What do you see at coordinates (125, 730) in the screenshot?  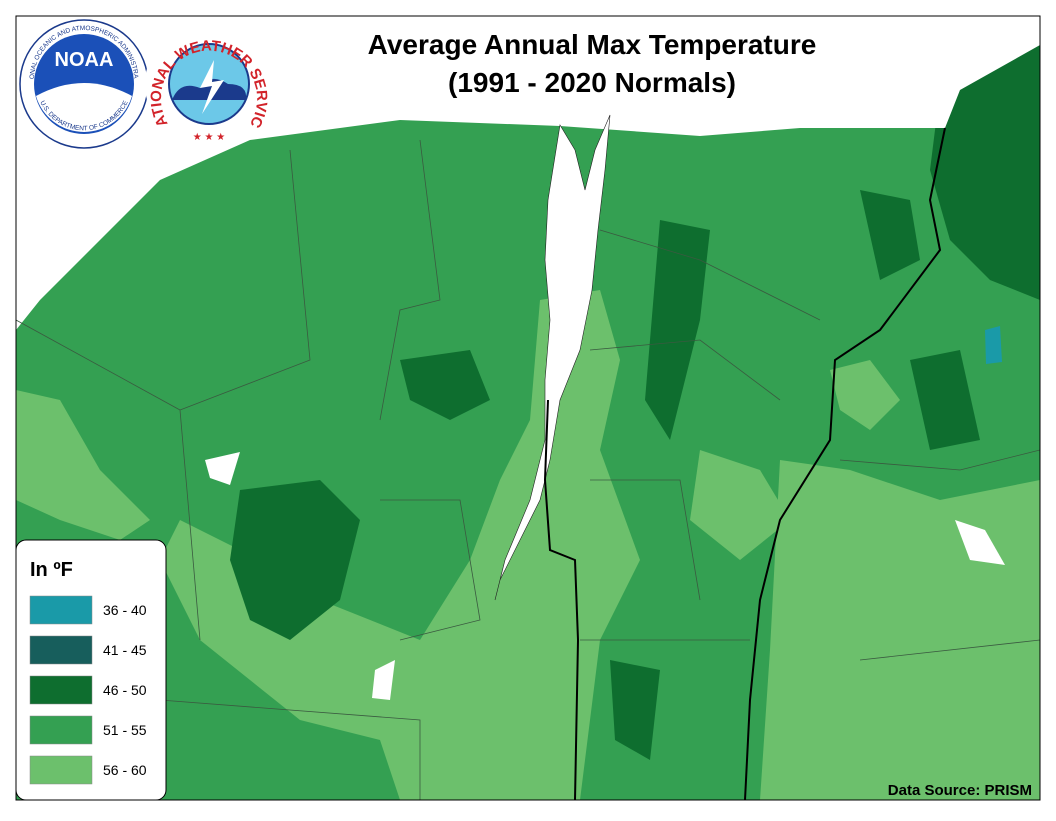 I see `legend-label: 51 - 55` at bounding box center [125, 730].